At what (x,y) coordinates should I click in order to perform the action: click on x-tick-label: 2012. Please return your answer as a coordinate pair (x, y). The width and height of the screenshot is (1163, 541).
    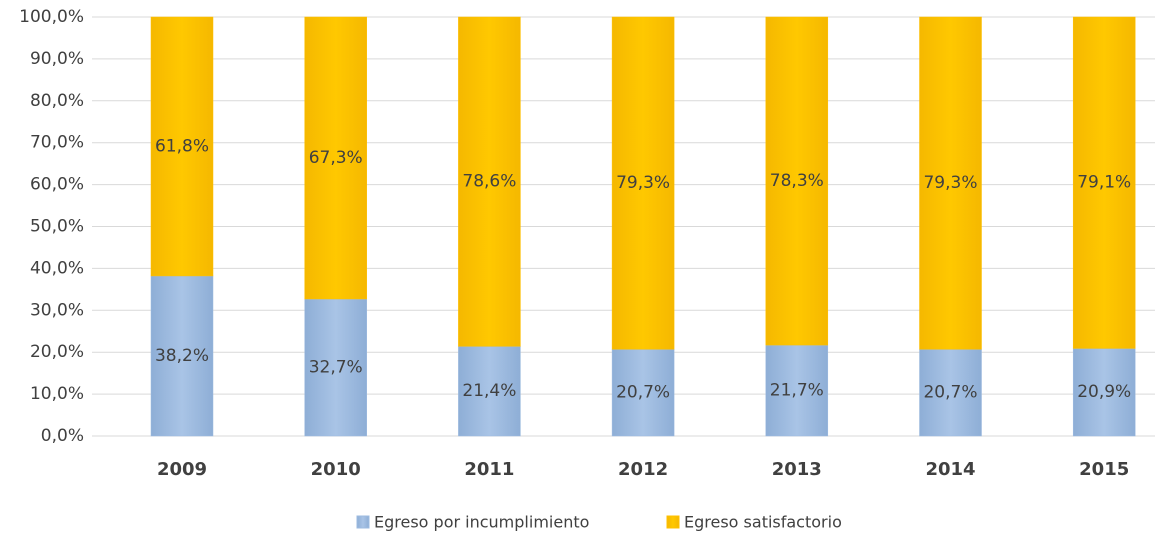
    Looking at the image, I should click on (643, 469).